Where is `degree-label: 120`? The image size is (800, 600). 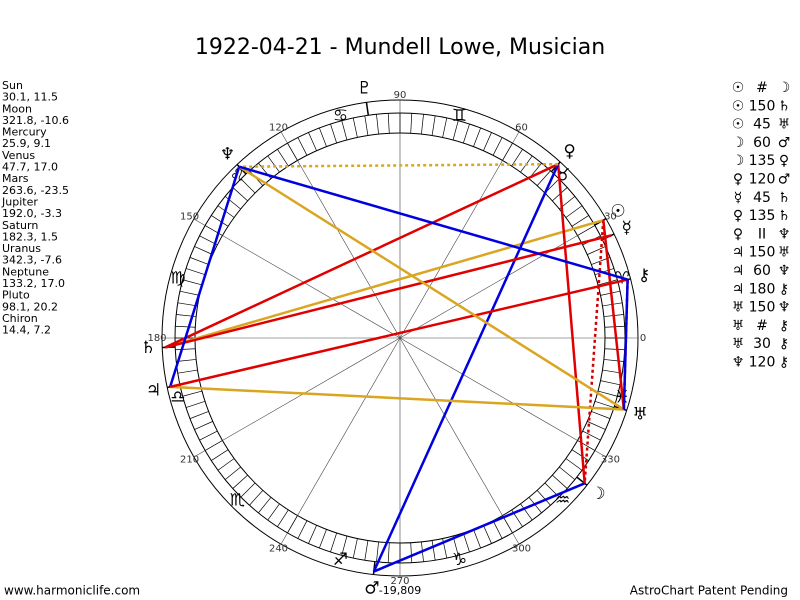 degree-label: 120 is located at coordinates (278, 128).